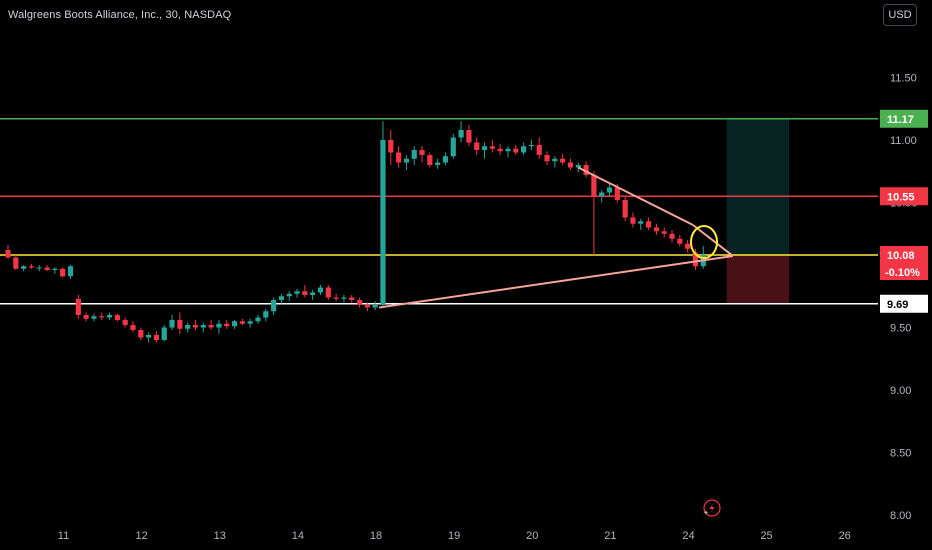 The image size is (932, 550). What do you see at coordinates (902, 273) in the screenshot?
I see `badge-change: -0.10%` at bounding box center [902, 273].